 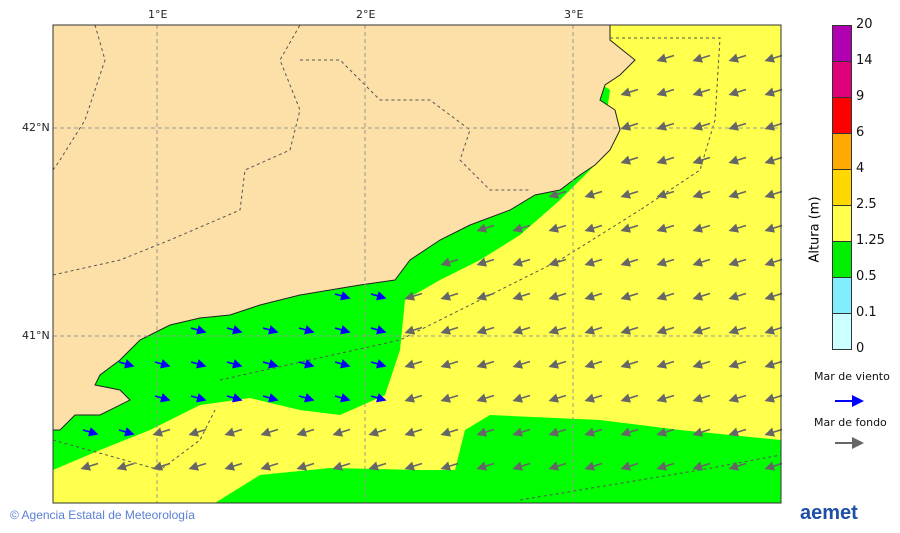 I want to click on colorbar-tick: 14, so click(x=864, y=60).